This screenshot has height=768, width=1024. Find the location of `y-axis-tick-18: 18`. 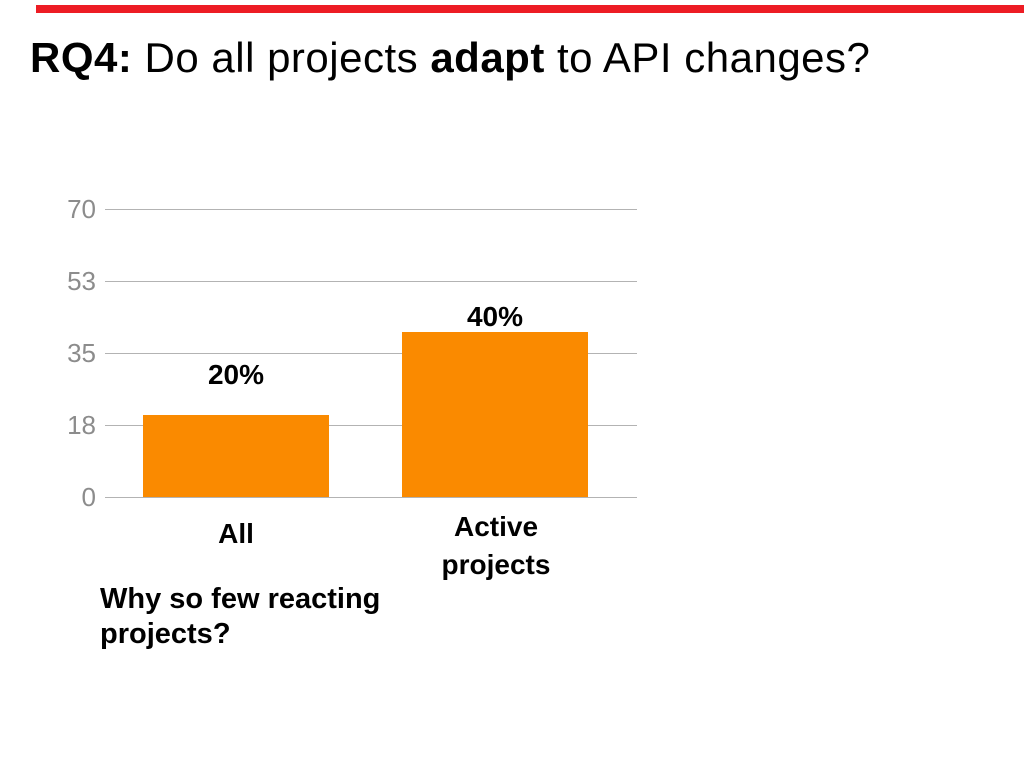

y-axis-tick-18: 18 is located at coordinates (81, 425).